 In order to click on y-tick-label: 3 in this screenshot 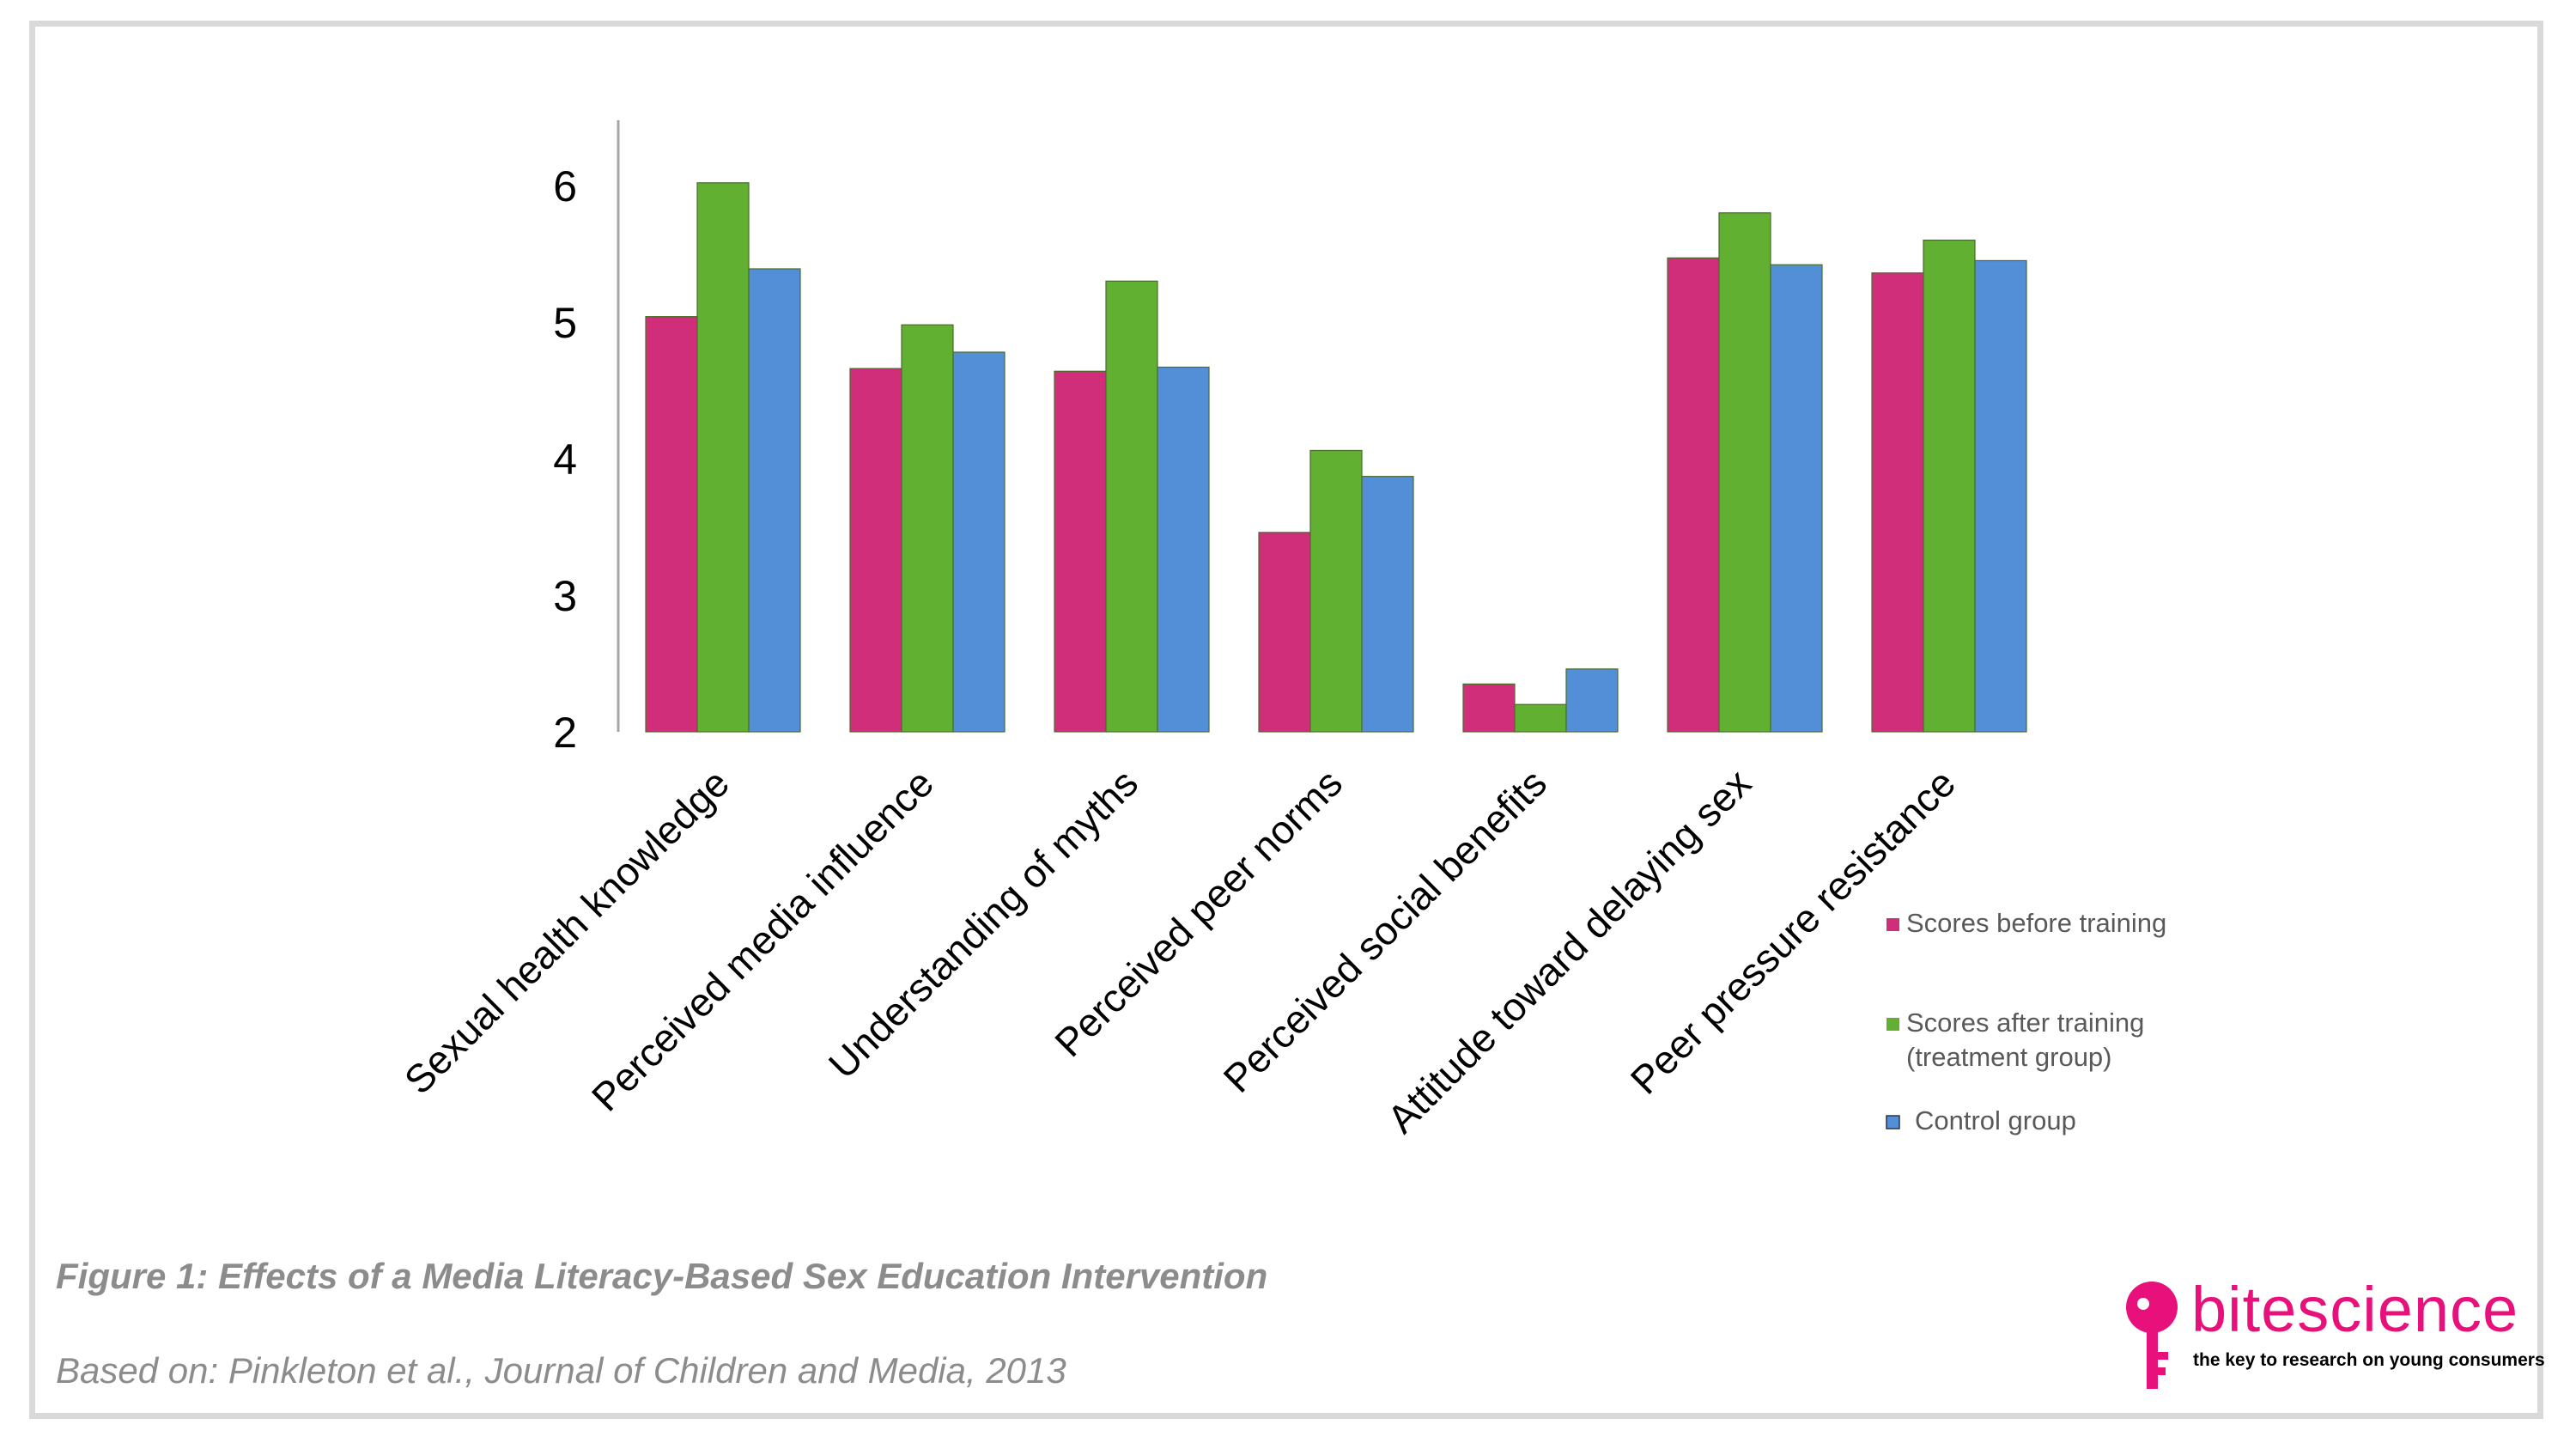, I will do `click(565, 596)`.